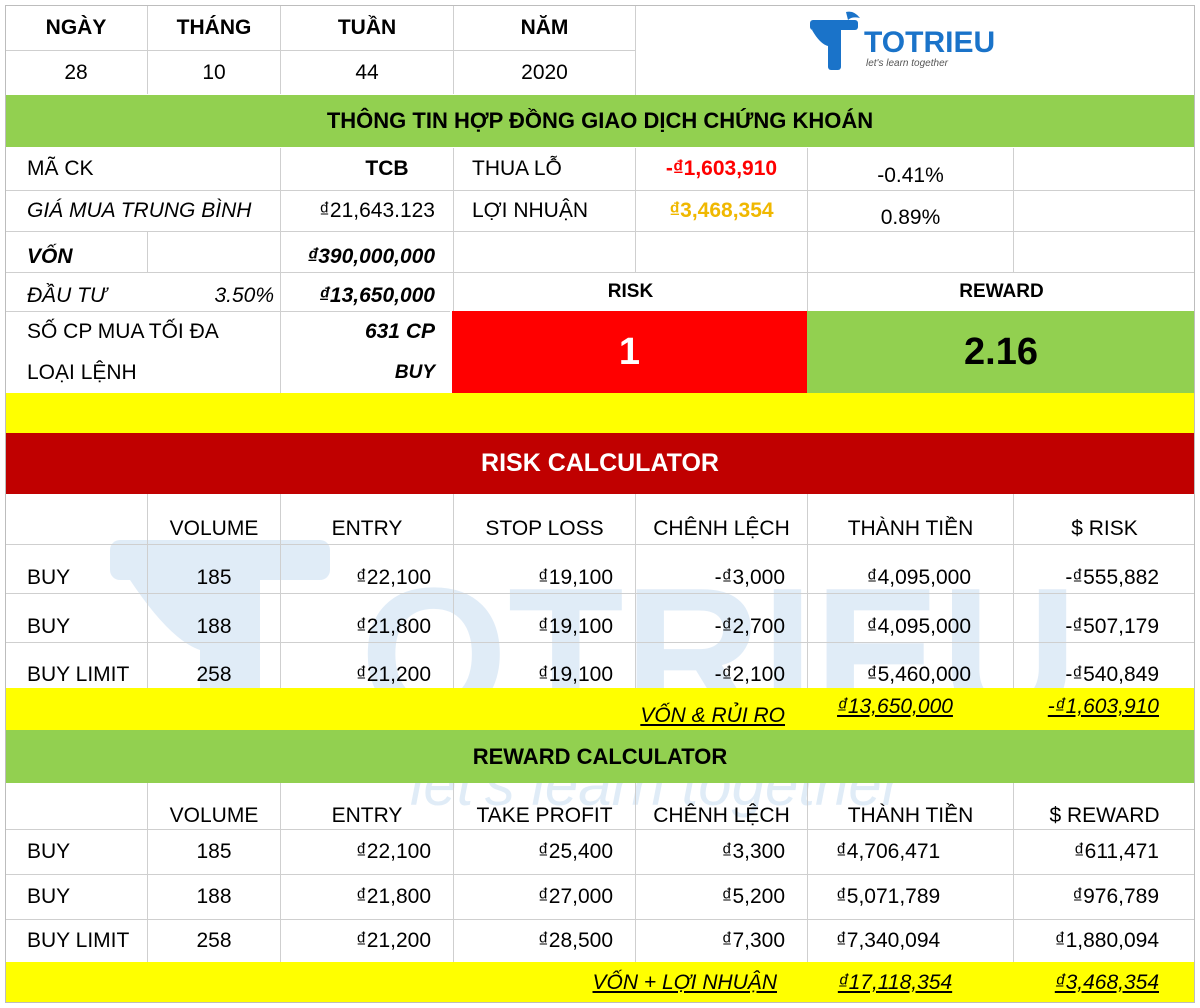  Describe the element at coordinates (366, 569) in the screenshot. I see `risk-row-entry: ₫22,100` at that location.